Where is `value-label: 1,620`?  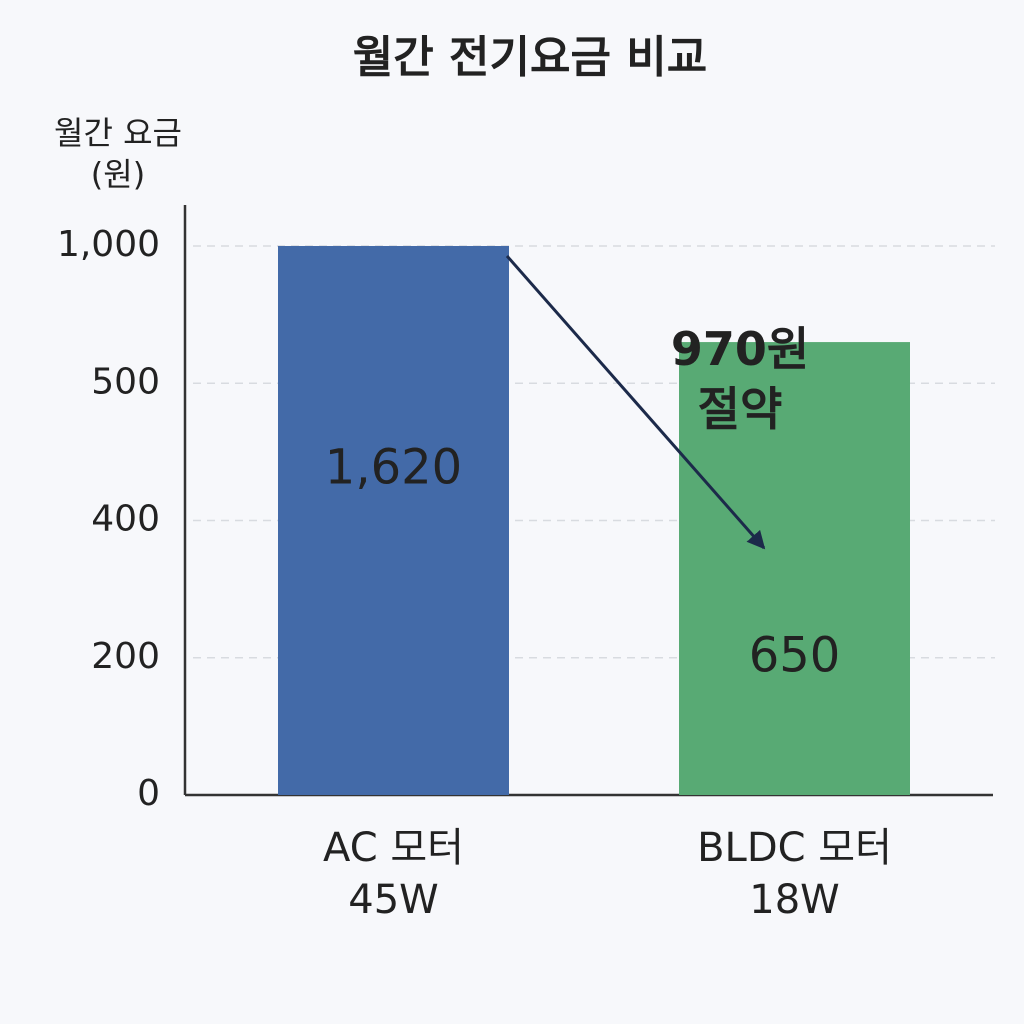
value-label: 1,620 is located at coordinates (393, 468).